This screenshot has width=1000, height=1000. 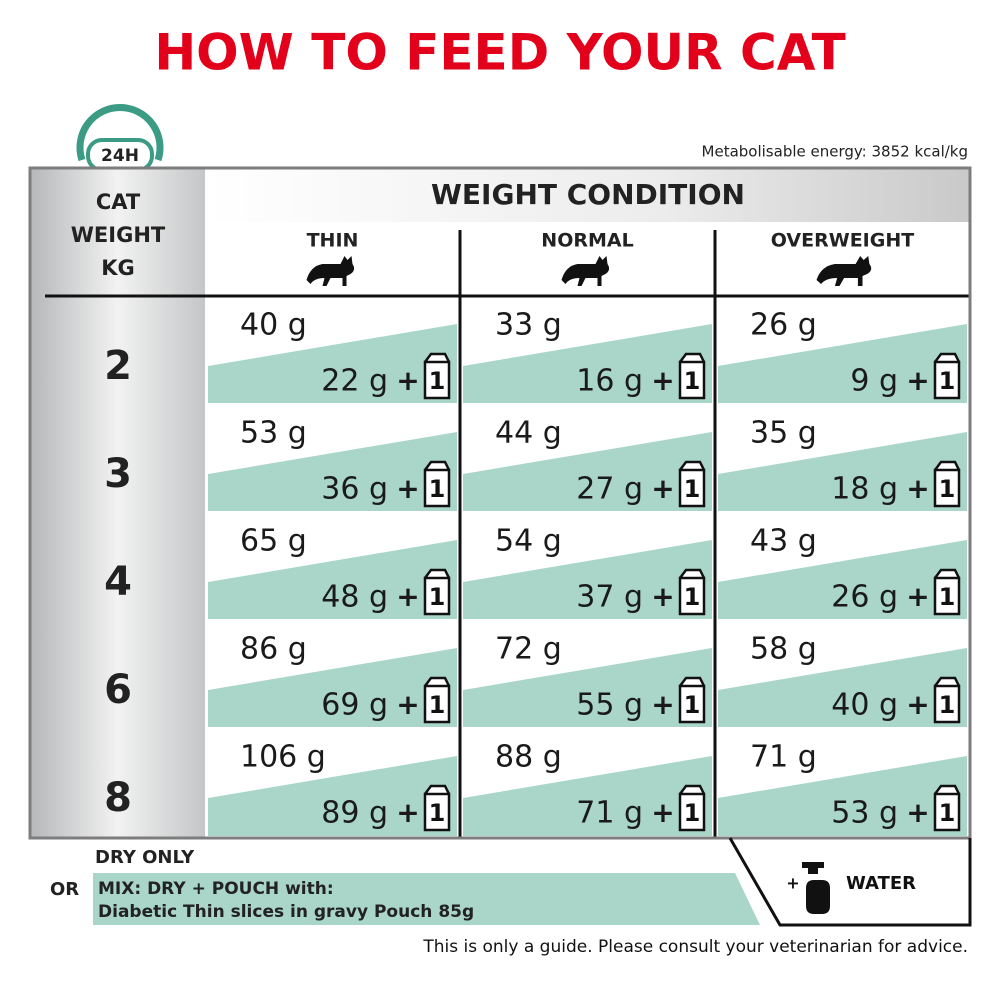 I want to click on group-header: WEIGHT CONDITION, so click(x=588, y=194).